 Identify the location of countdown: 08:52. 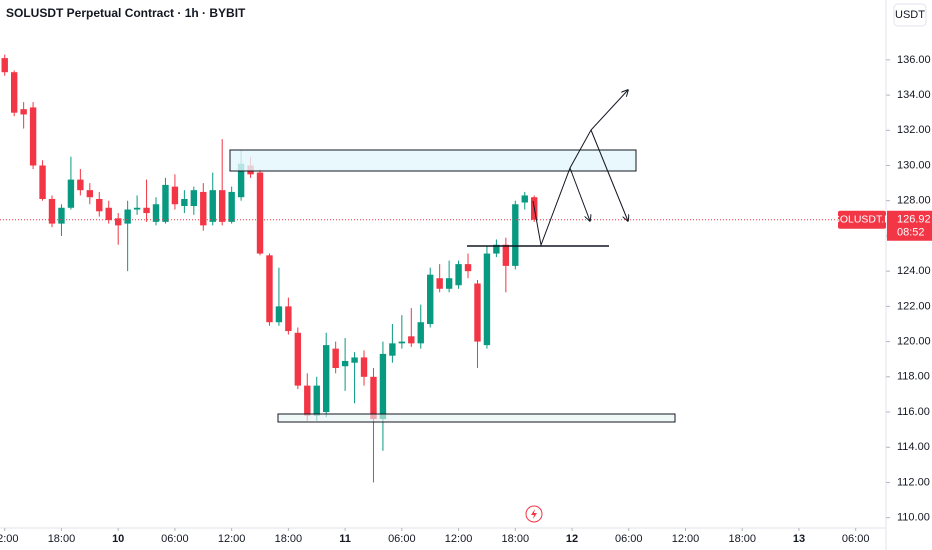
(911, 233).